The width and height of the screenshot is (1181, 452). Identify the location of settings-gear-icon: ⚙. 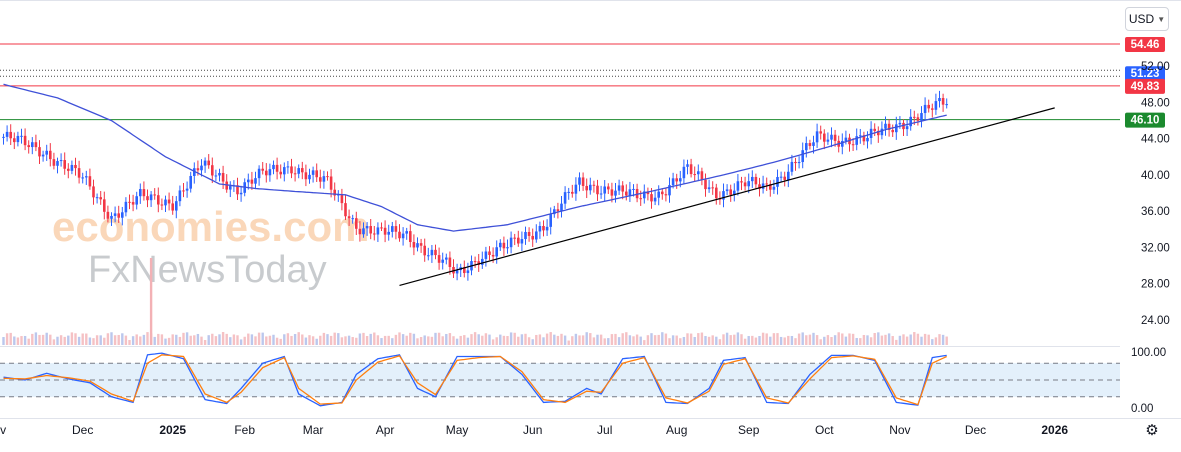
(1152, 430).